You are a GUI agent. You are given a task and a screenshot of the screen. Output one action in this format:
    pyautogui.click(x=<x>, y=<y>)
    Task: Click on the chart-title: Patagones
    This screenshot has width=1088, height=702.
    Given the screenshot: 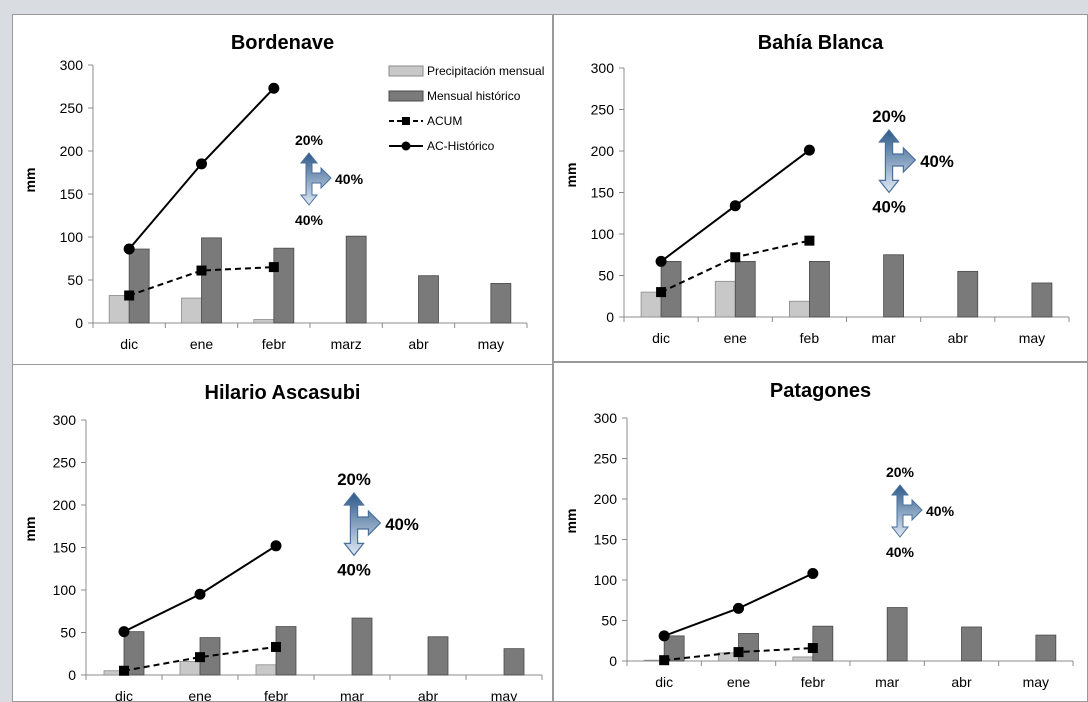 What is the action you would take?
    pyautogui.click(x=820, y=391)
    